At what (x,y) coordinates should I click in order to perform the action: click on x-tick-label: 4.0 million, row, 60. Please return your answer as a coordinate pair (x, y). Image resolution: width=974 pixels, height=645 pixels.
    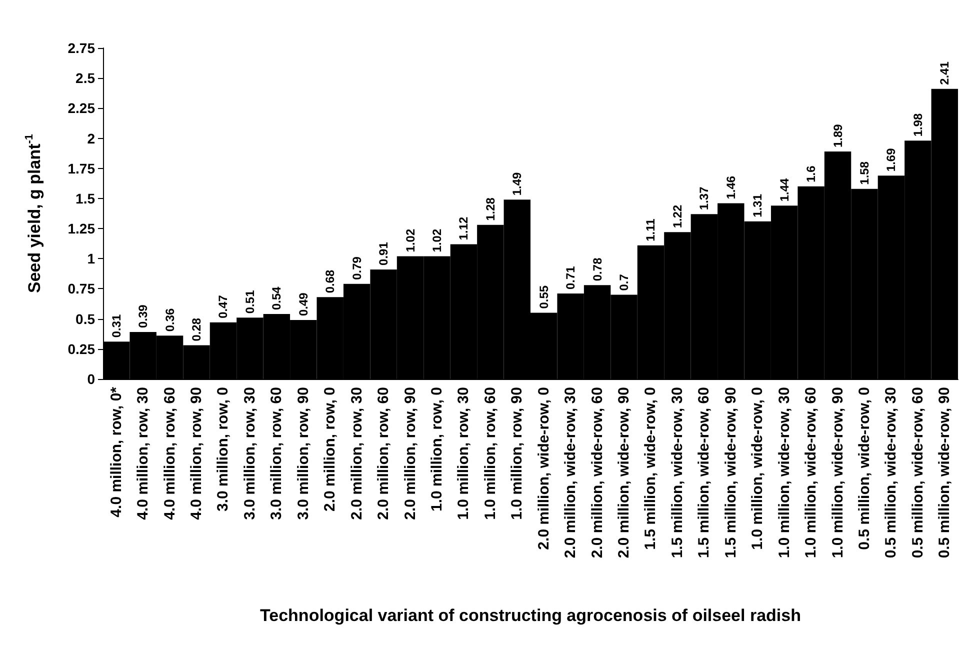
    Looking at the image, I should click on (169, 453).